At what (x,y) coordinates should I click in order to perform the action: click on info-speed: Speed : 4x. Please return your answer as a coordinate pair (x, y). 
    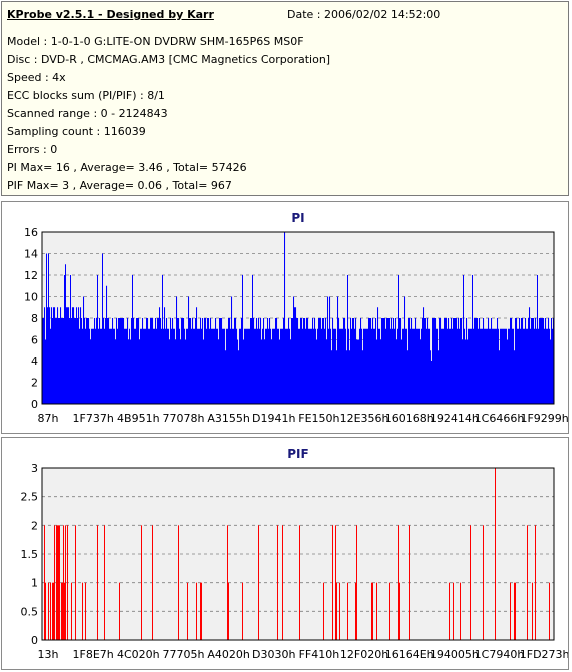
    Looking at the image, I should click on (36, 77).